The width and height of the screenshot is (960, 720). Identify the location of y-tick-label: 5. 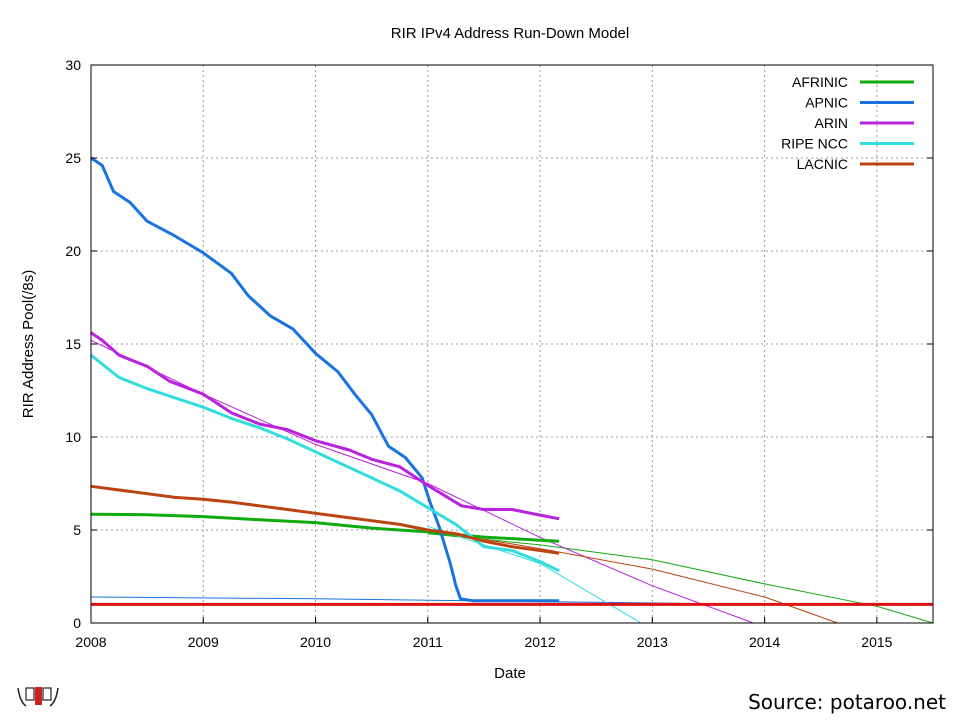
(77, 530).